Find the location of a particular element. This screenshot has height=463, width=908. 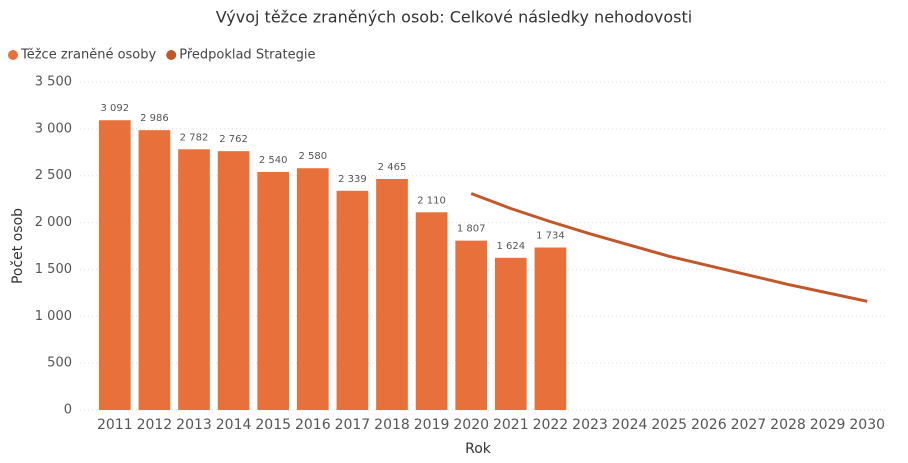

x-tick-label: 2026 is located at coordinates (709, 425).